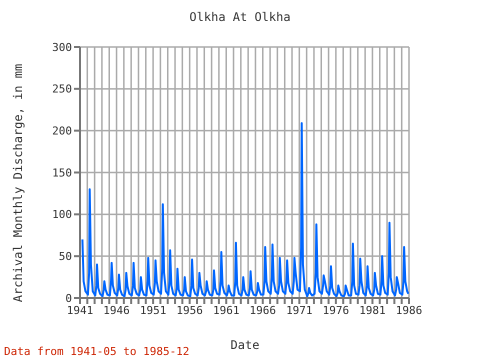 The image size is (480, 360). I want to click on x-tick-label: 1986, so click(409, 310).